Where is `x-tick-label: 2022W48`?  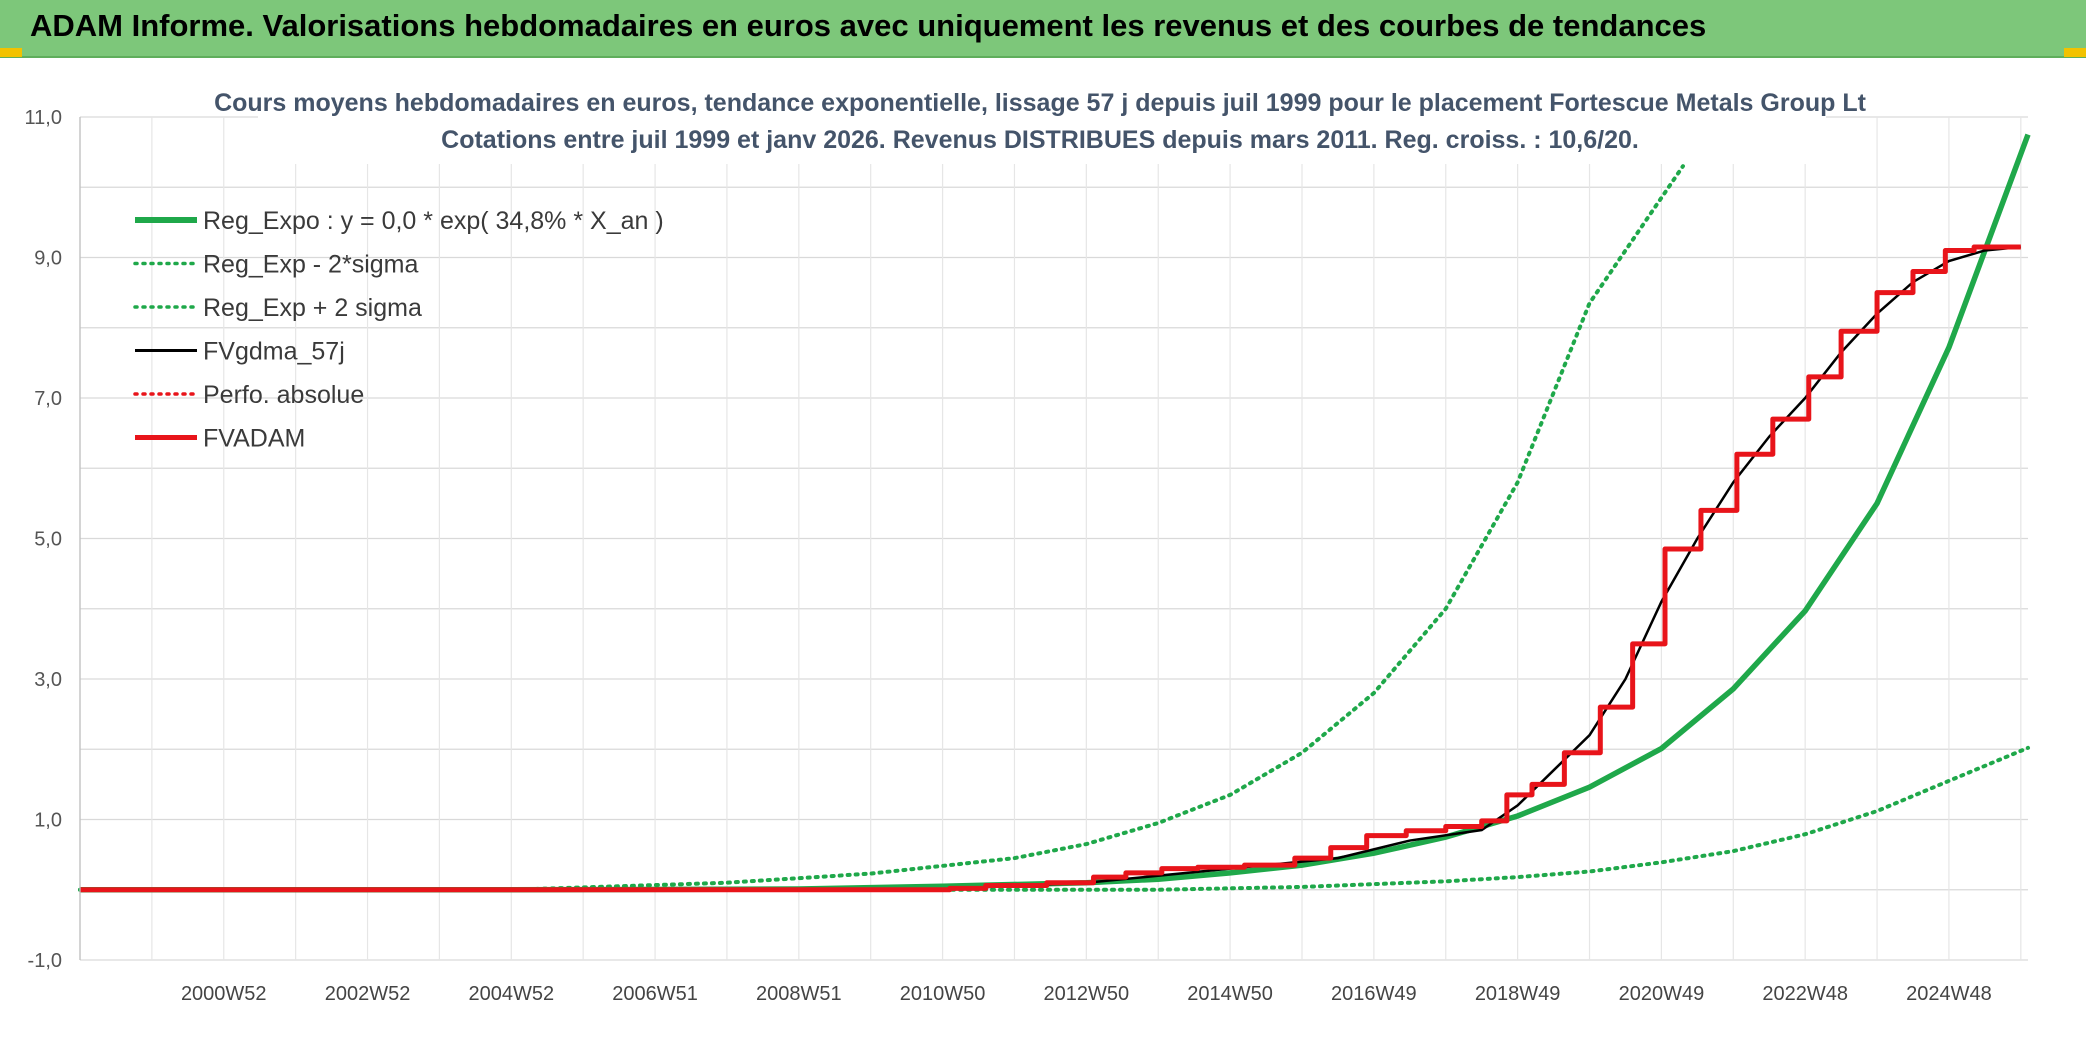
x-tick-label: 2022W48 is located at coordinates (1805, 994).